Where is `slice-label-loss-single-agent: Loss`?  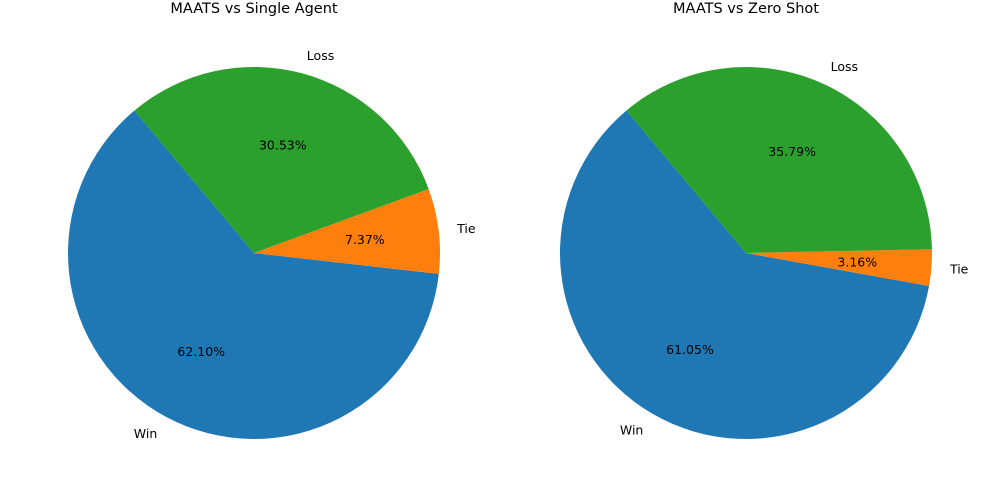 slice-label-loss-single-agent: Loss is located at coordinates (320, 55).